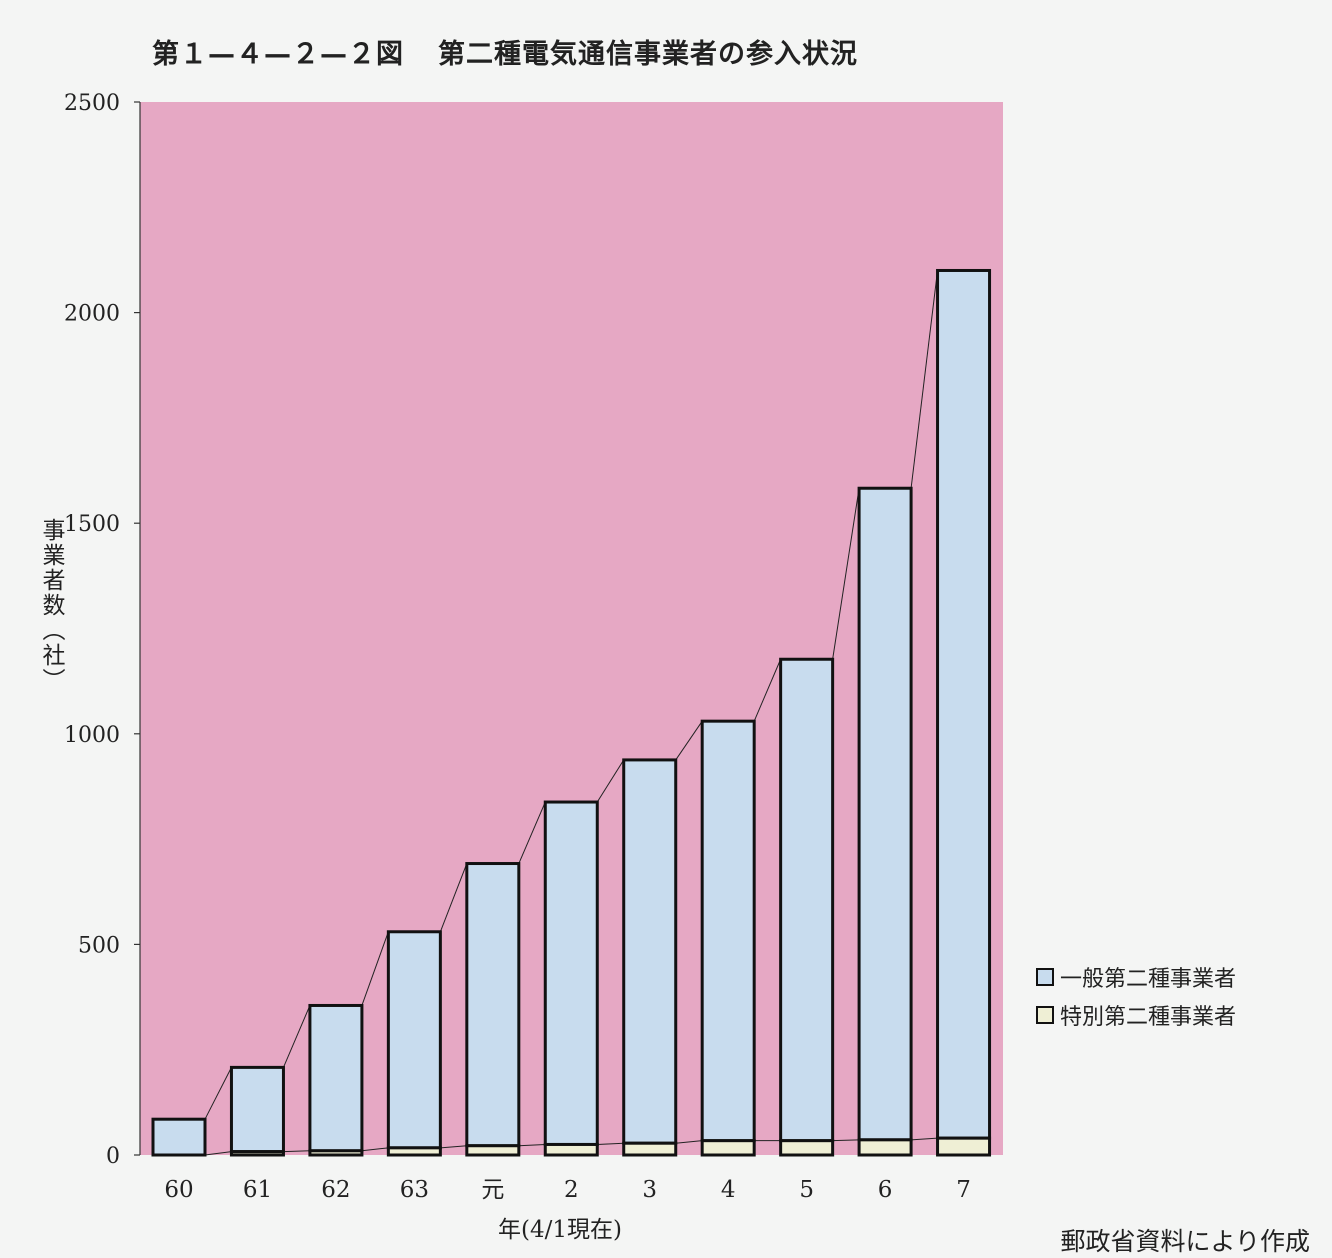 The height and width of the screenshot is (1258, 1332). Describe the element at coordinates (806, 1190) in the screenshot. I see `x-tick-label: 5` at that location.